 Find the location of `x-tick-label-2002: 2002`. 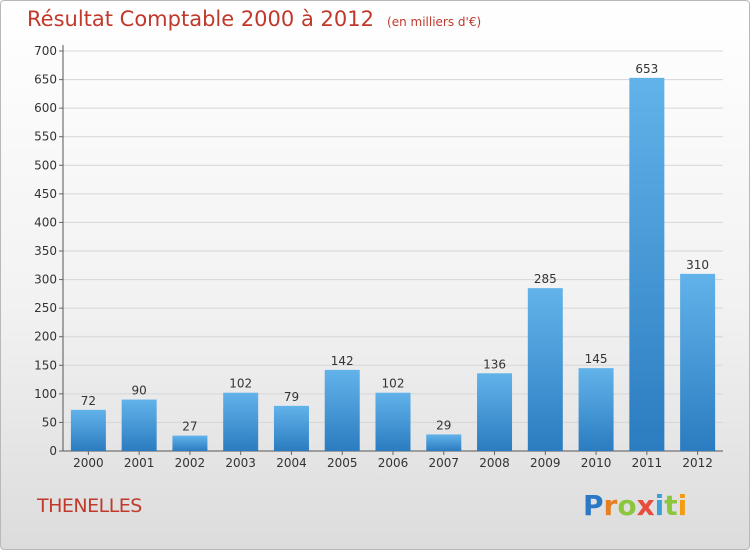

x-tick-label-2002: 2002 is located at coordinates (190, 463).